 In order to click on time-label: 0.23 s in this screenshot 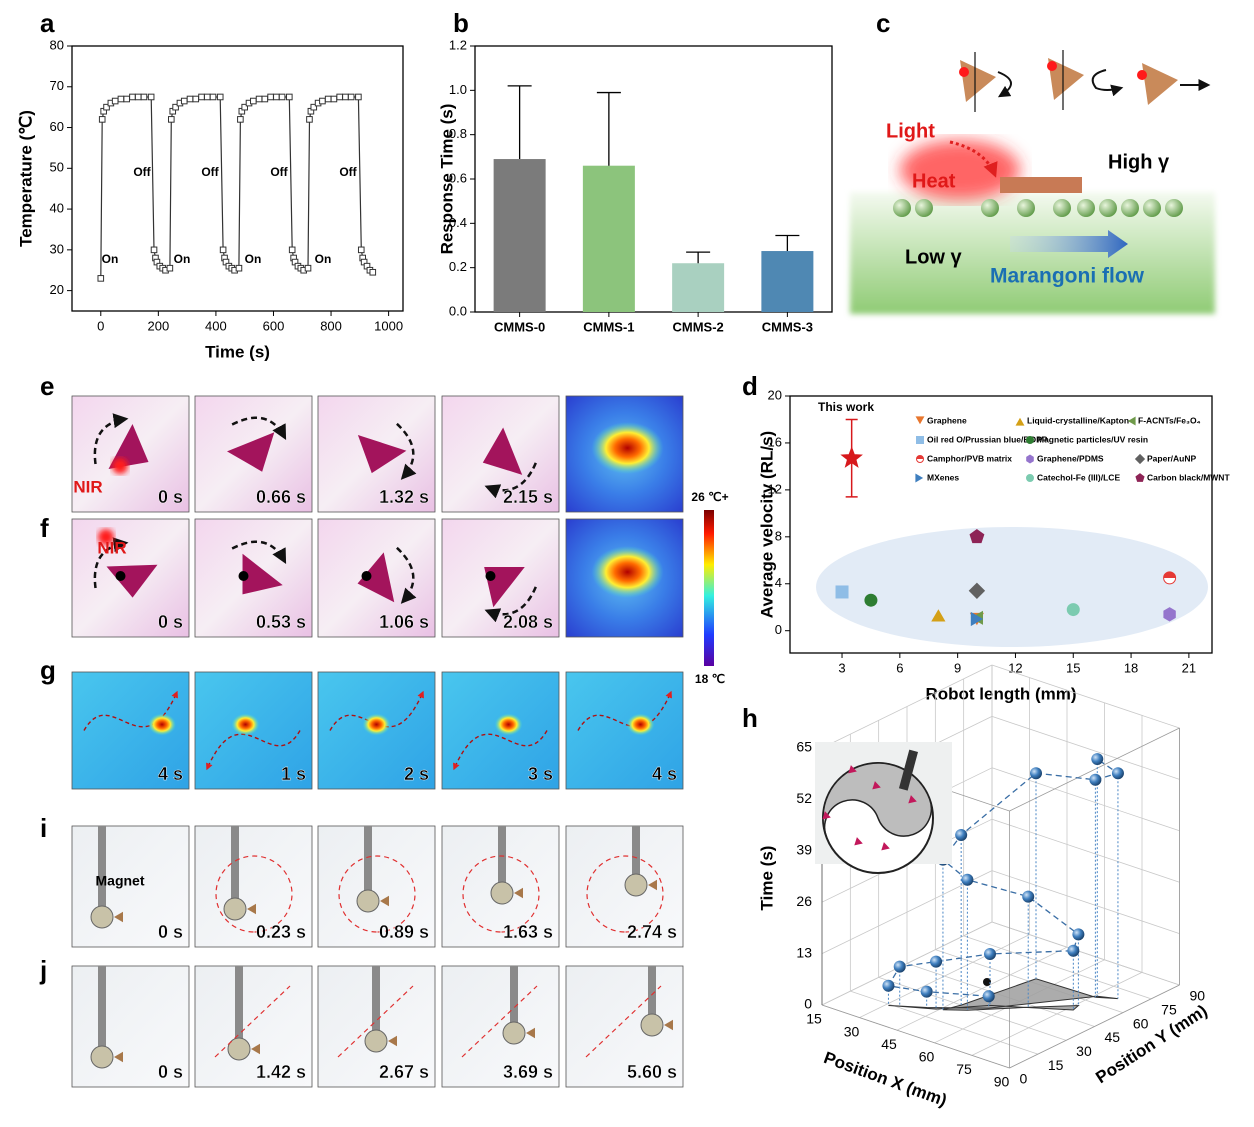, I will do `click(281, 932)`.